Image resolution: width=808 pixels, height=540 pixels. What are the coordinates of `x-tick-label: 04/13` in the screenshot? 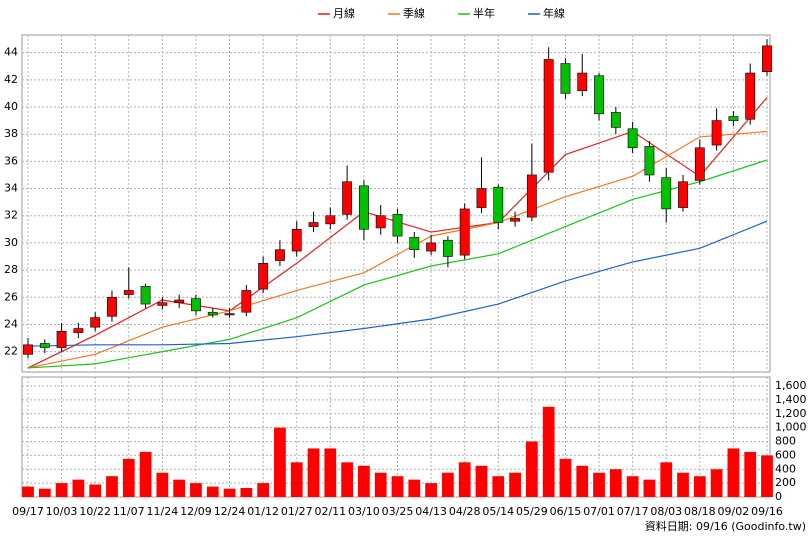 It's located at (431, 511).